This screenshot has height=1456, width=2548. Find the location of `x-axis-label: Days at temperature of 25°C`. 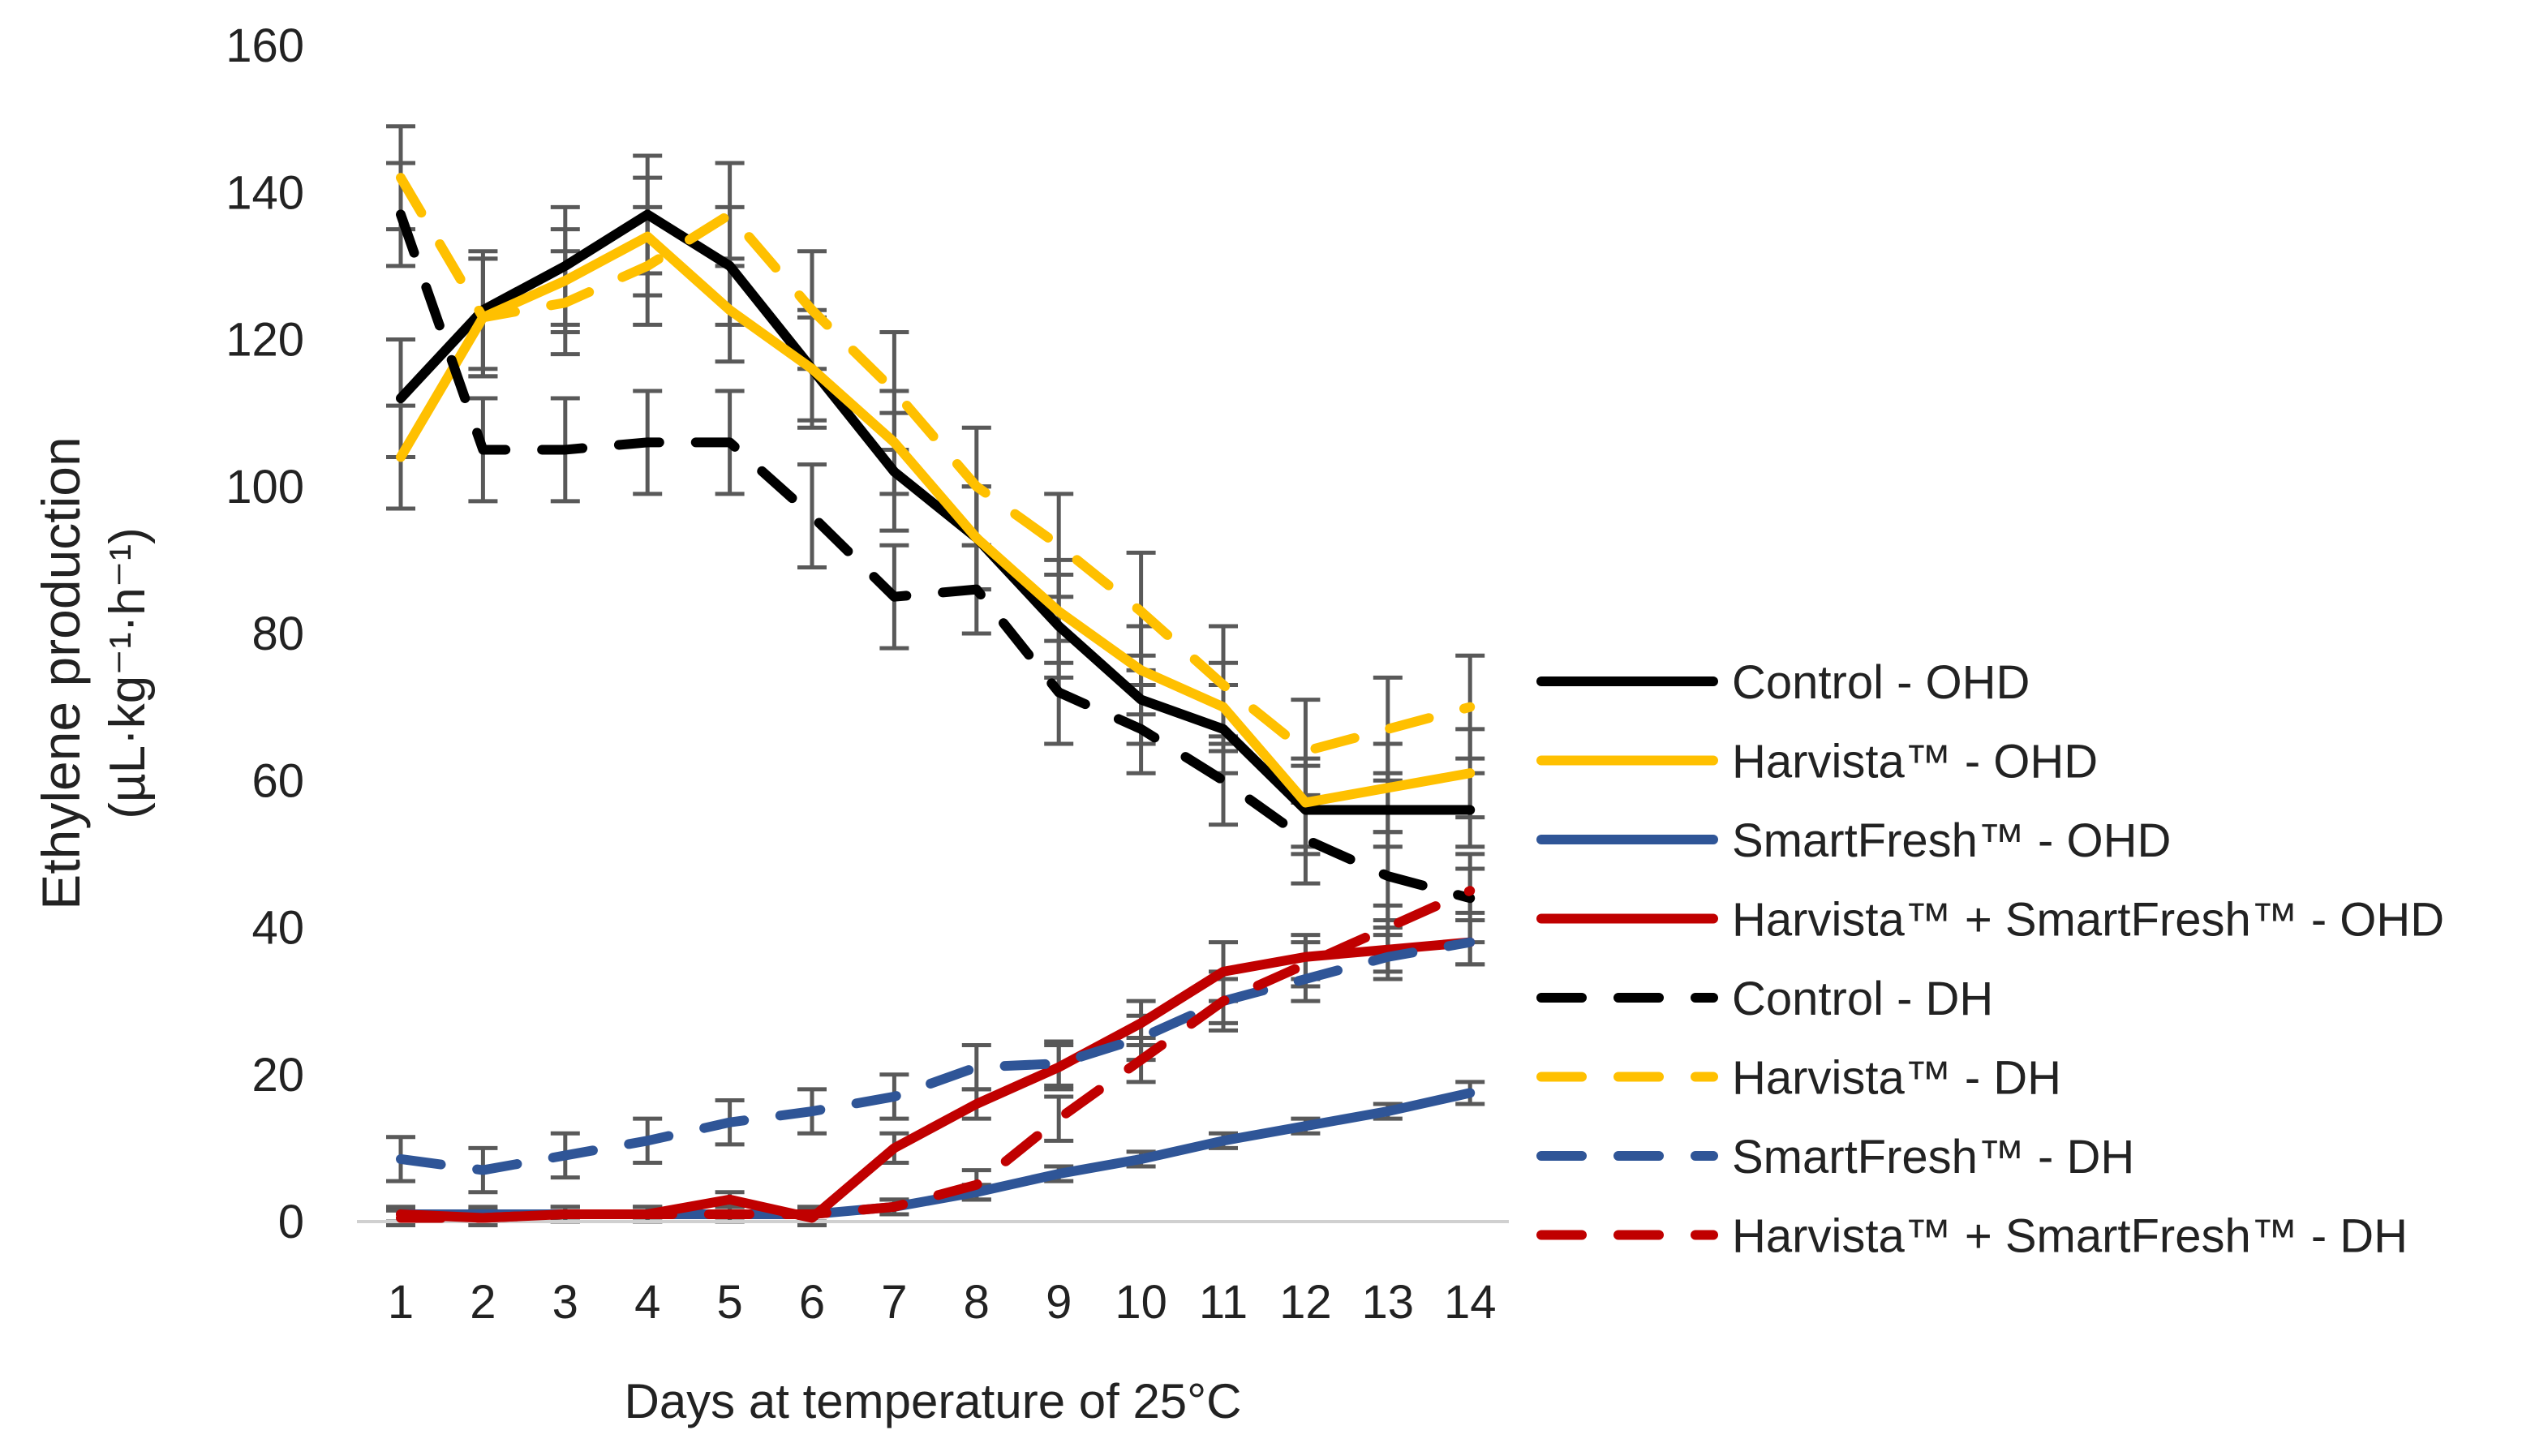

x-axis-label: Days at temperature of 25°C is located at coordinates (933, 1401).